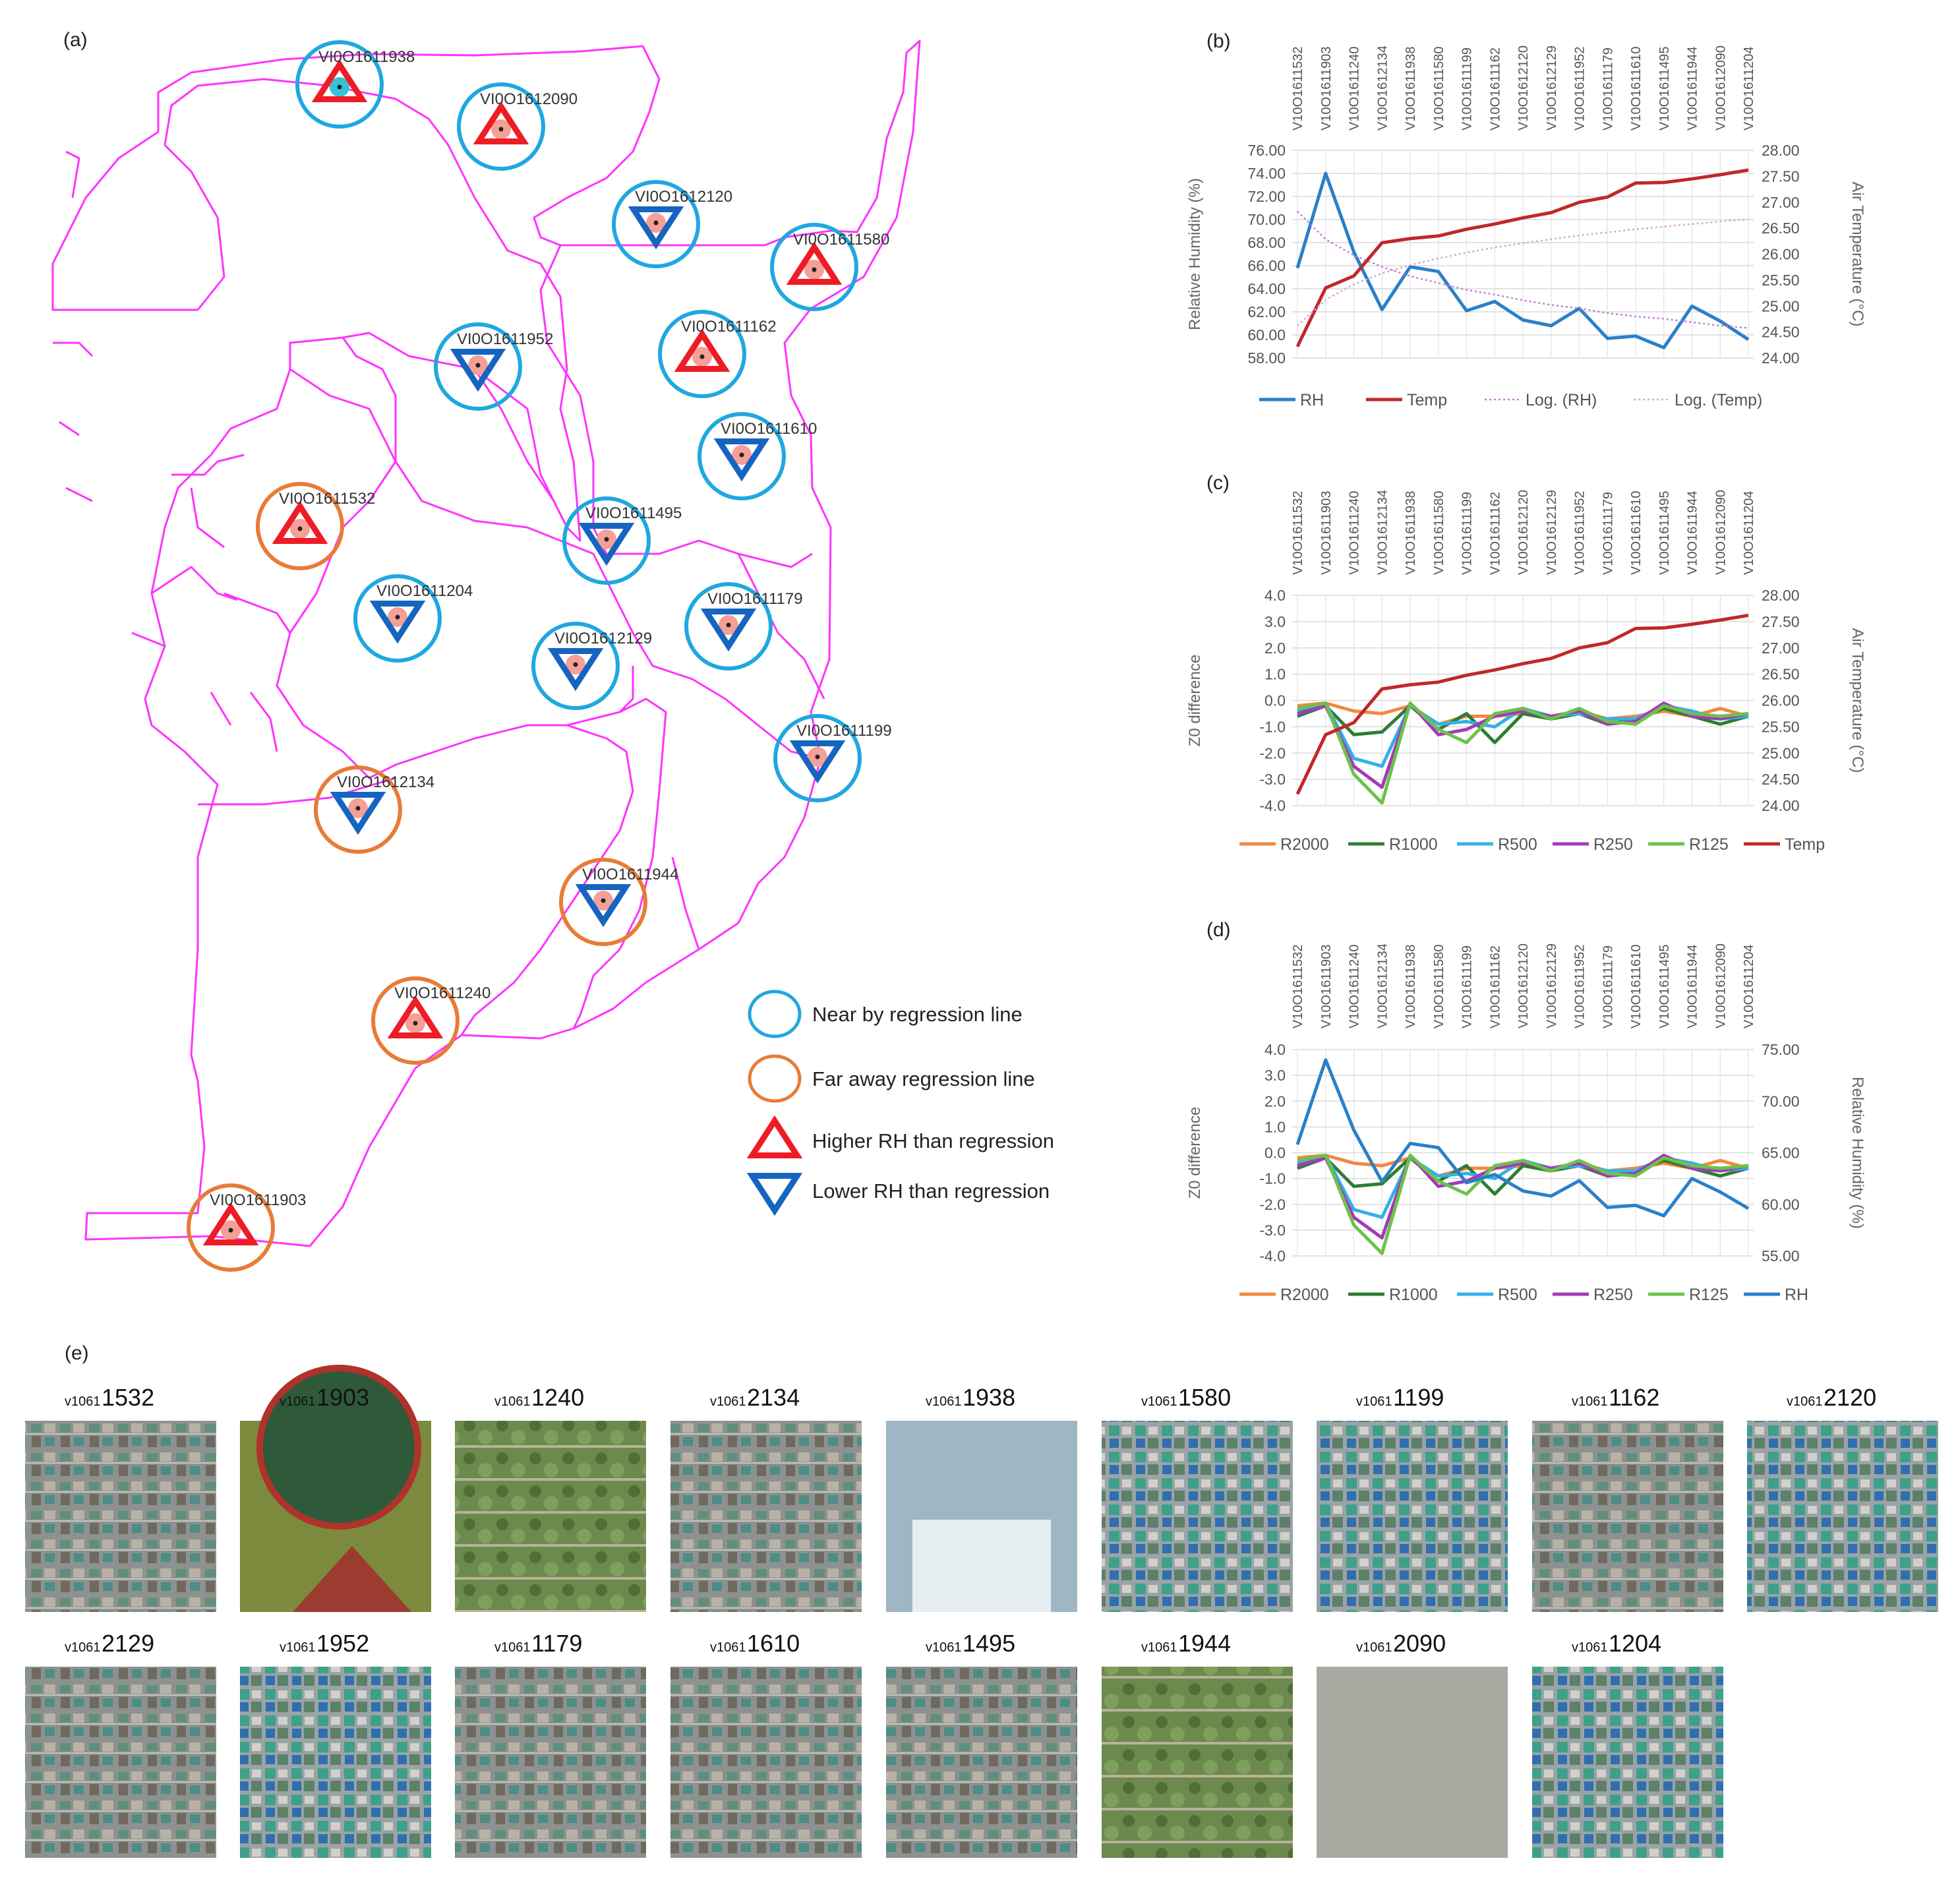 This screenshot has height=1877, width=1960. Describe the element at coordinates (1636, 986) in the screenshot. I see `category-label: V10O1611610` at that location.